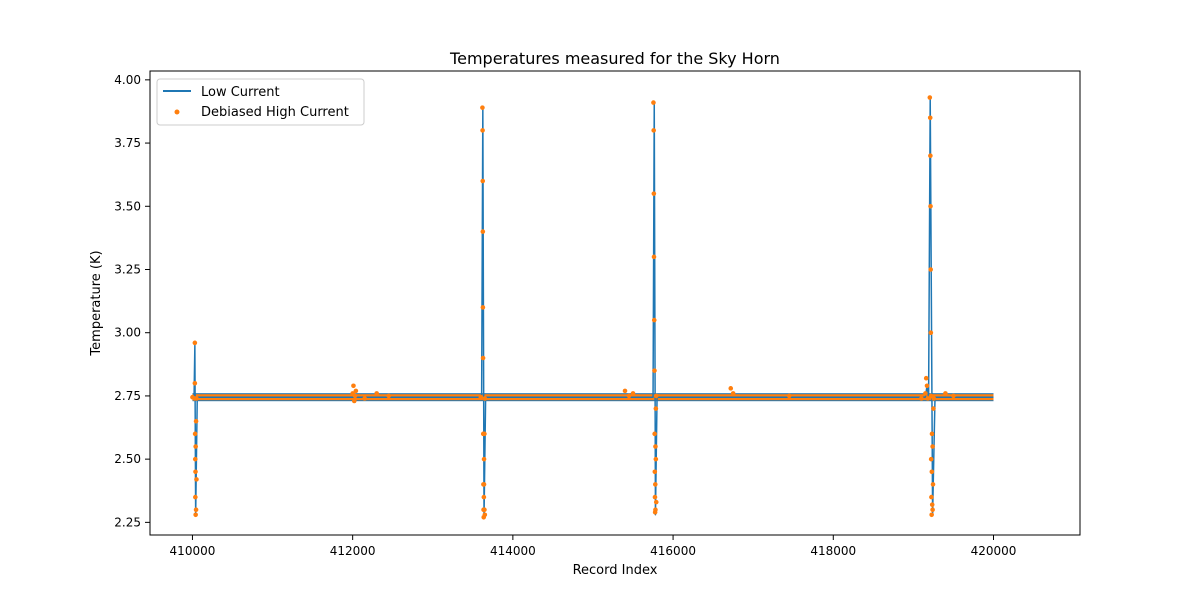 The height and width of the screenshot is (604, 1200). I want to click on legend-frame, so click(260, 102).